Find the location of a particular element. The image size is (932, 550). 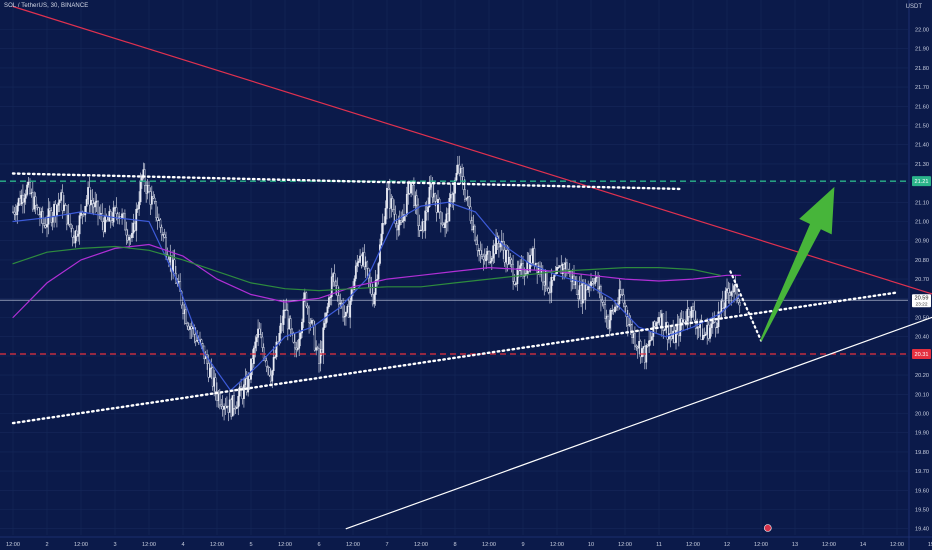

y-tick-label: 22.00 is located at coordinates (922, 31).